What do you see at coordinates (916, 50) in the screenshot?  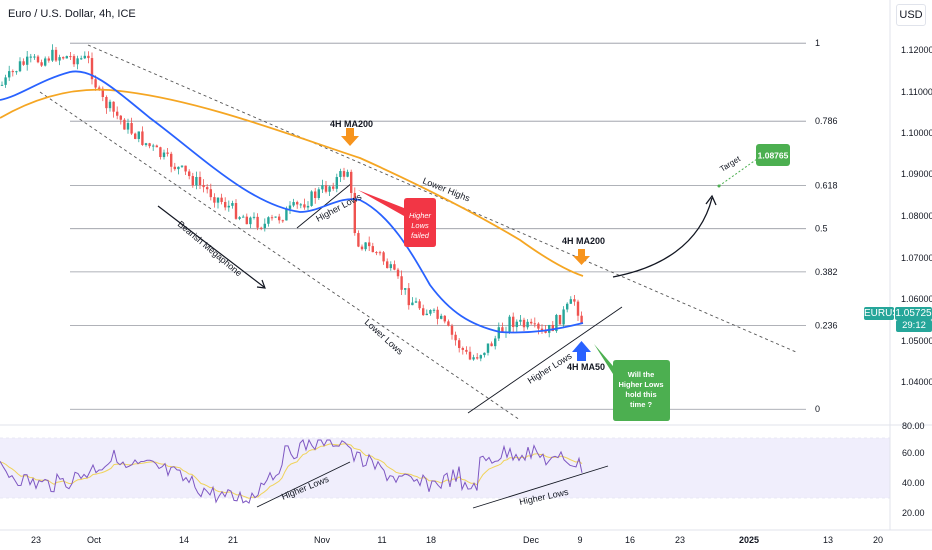 I see `price-tick: 1.12000` at bounding box center [916, 50].